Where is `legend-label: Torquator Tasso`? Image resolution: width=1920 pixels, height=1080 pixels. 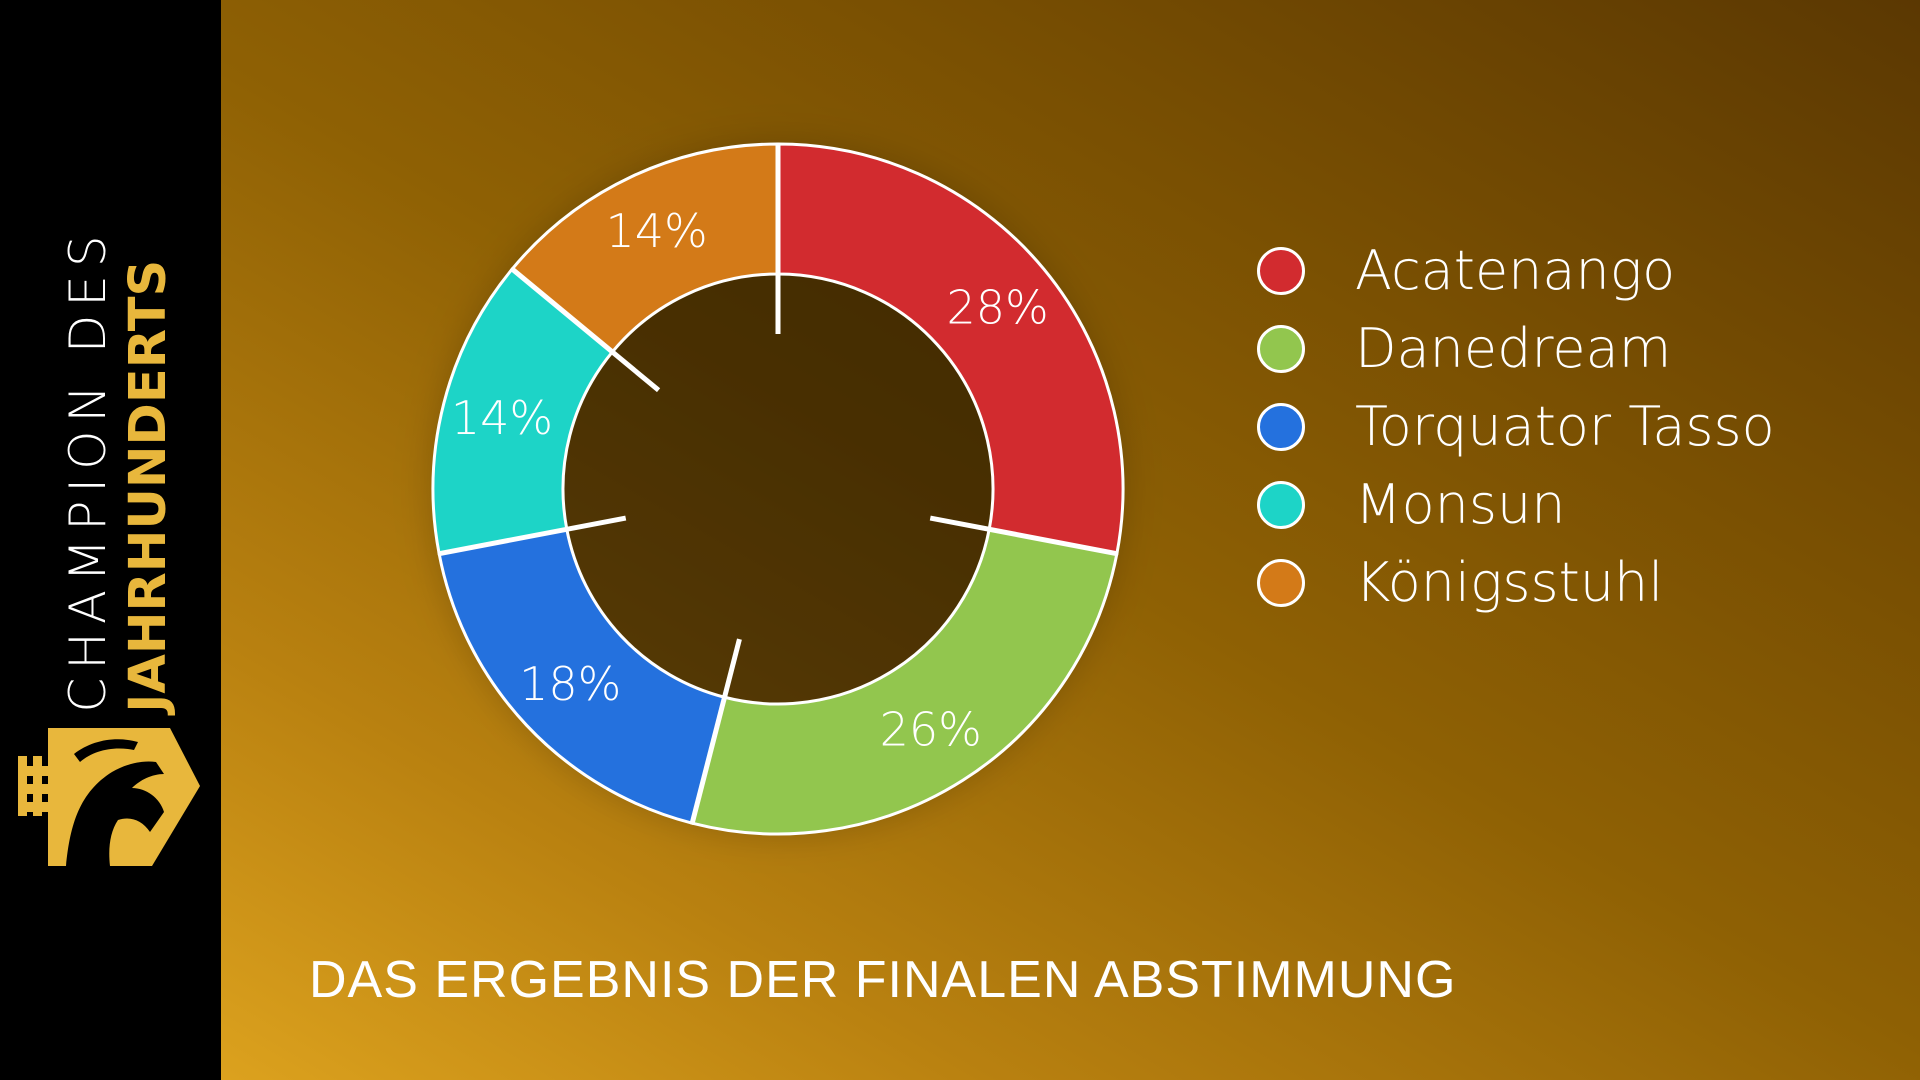
legend-label: Torquator Tasso is located at coordinates (1565, 427).